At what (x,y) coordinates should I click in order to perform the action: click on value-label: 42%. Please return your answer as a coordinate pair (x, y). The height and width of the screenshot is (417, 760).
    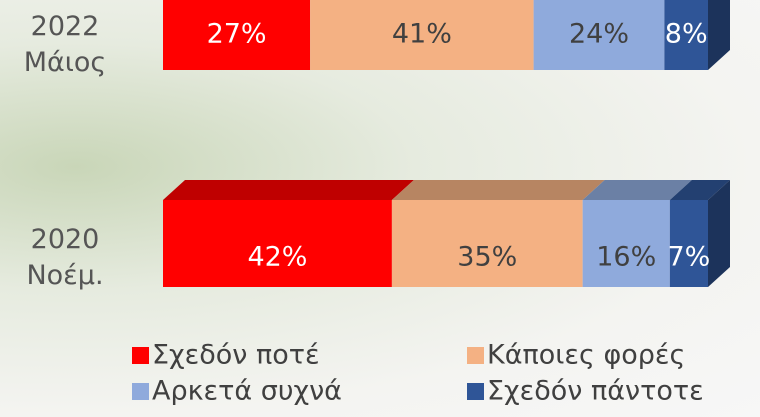
    Looking at the image, I should click on (277, 257).